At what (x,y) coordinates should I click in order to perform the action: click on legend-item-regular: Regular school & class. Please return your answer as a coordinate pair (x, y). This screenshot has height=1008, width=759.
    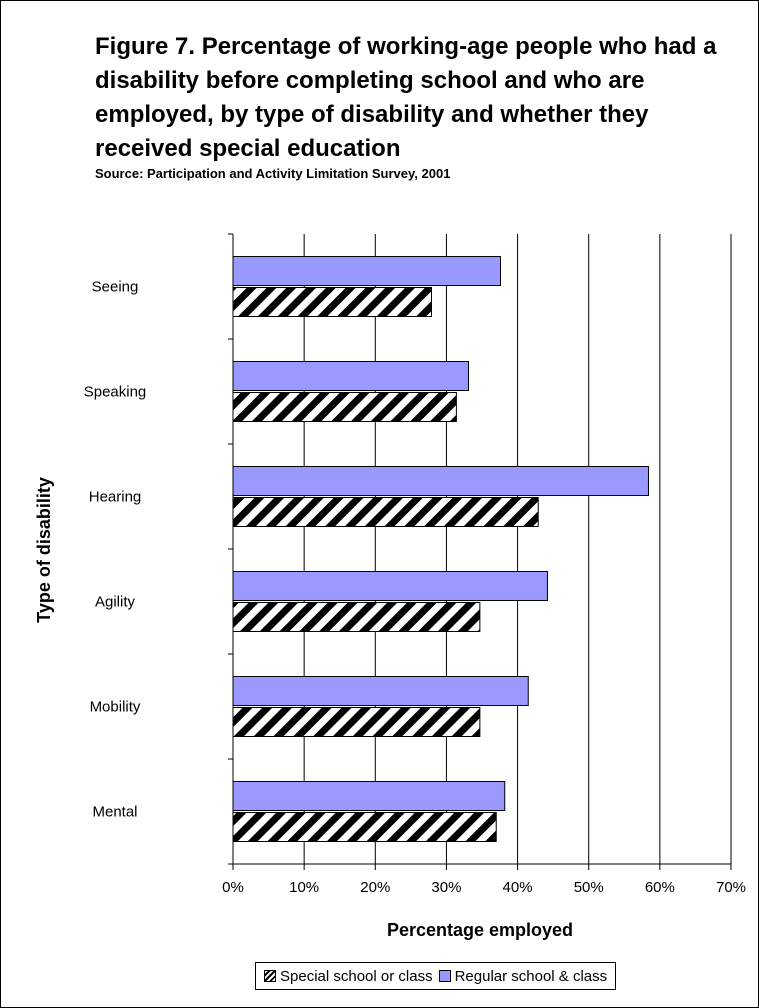
    Looking at the image, I should click on (523, 976).